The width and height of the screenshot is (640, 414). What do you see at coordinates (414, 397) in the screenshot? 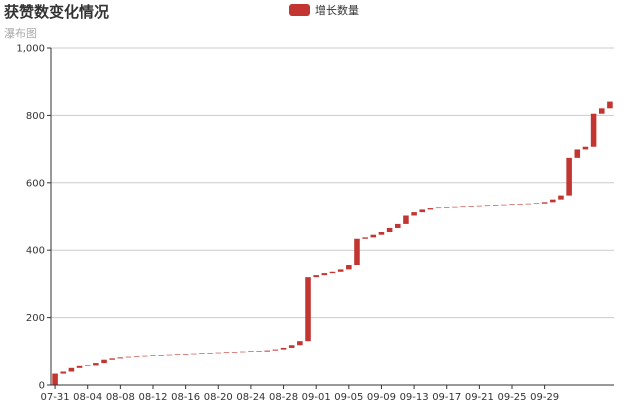
I see `x-tick-label: 09-13` at bounding box center [414, 397].